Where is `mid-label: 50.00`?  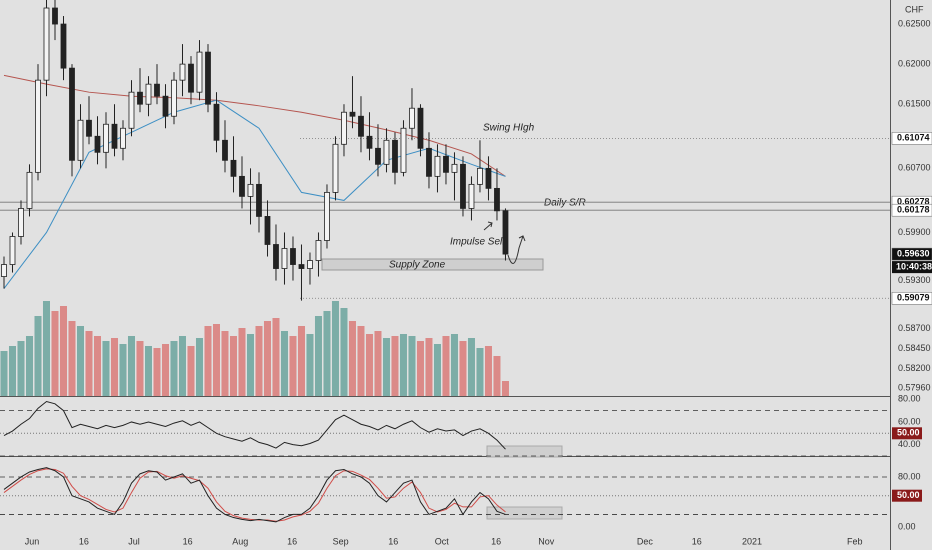
mid-label: 50.00 is located at coordinates (908, 495).